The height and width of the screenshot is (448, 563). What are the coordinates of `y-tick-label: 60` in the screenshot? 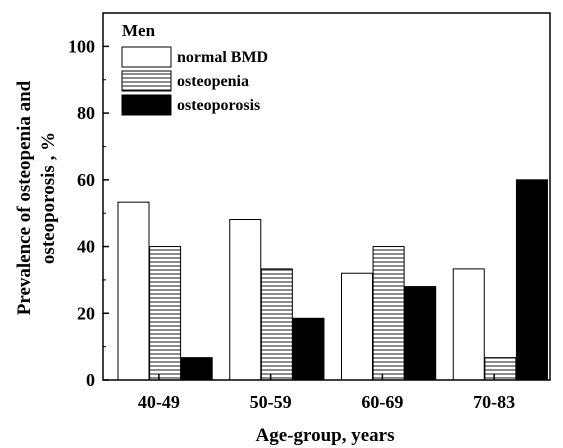 It's located at (86, 180).